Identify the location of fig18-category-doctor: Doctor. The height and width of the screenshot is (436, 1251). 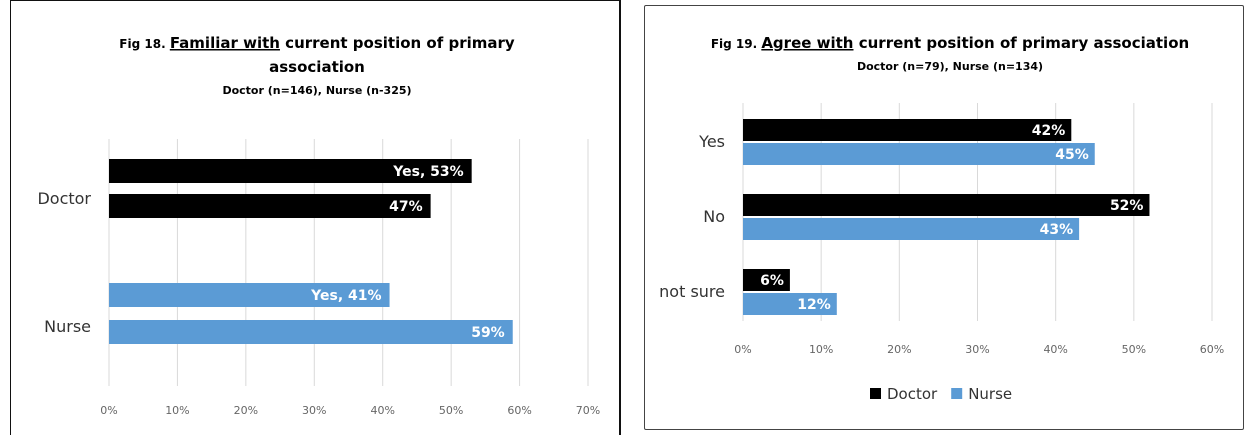
(64, 198).